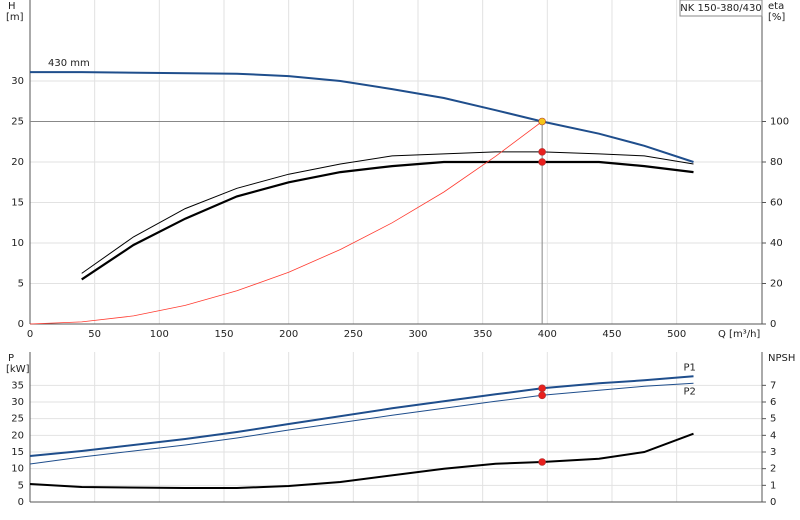 This screenshot has height=520, width=800. What do you see at coordinates (11, 358) in the screenshot?
I see `y-label: P` at bounding box center [11, 358].